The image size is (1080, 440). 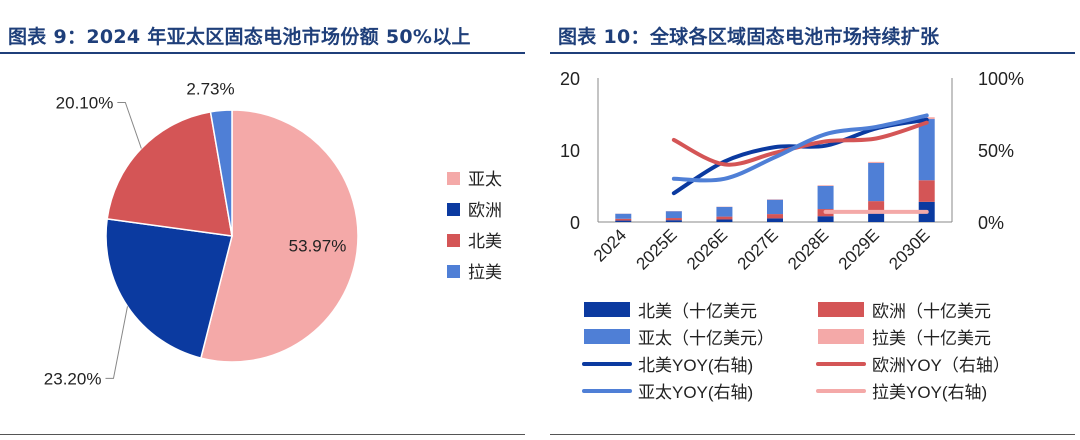 What do you see at coordinates (909, 249) in the screenshot?
I see `x-tick-label: 2030E` at bounding box center [909, 249].